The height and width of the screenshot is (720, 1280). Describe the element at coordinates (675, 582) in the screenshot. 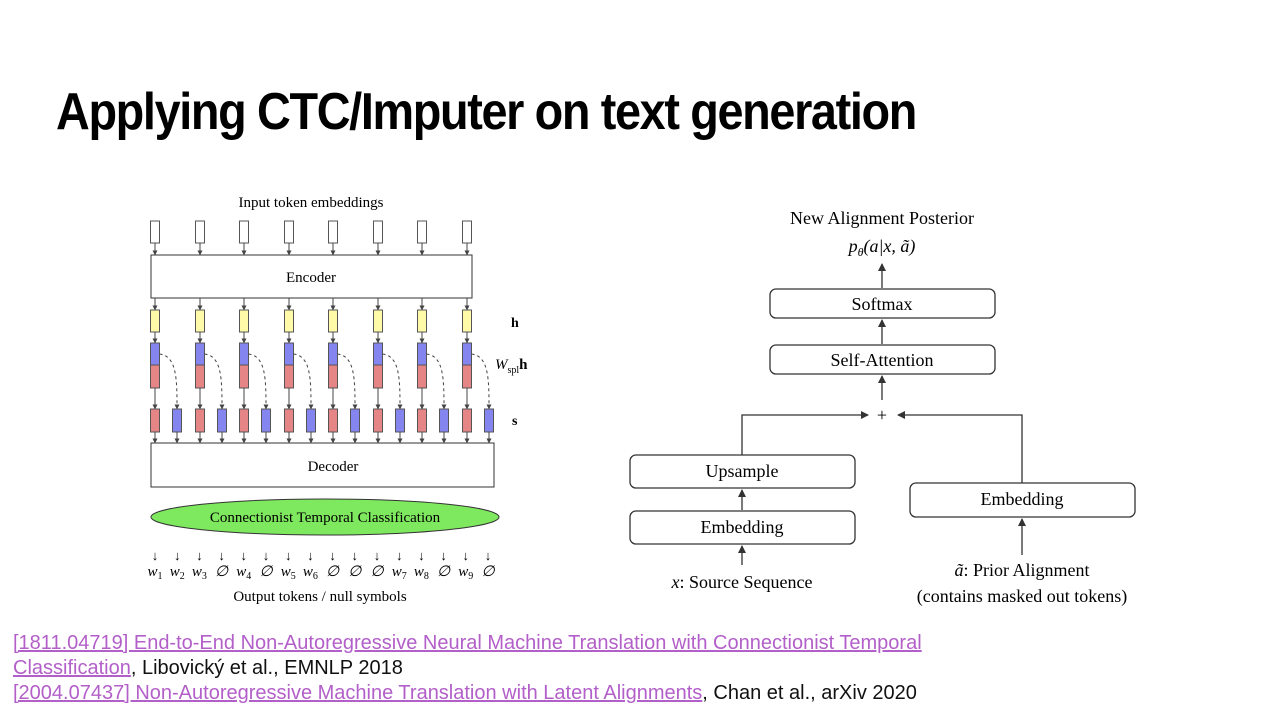

I see `source-var: x` at that location.